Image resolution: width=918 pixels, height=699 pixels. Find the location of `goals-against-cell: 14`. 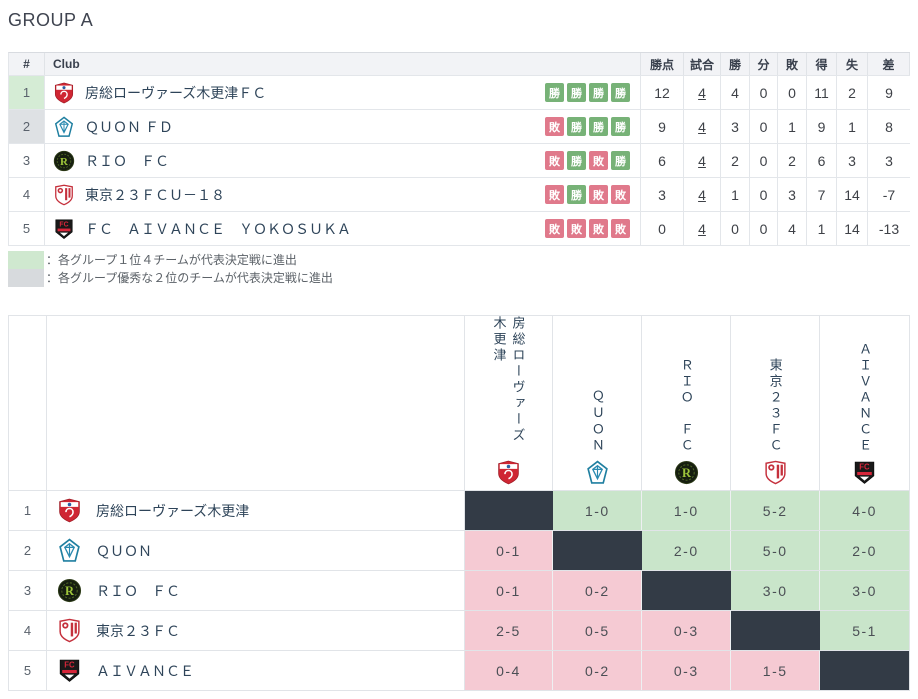

goals-against-cell: 14 is located at coordinates (852, 194).